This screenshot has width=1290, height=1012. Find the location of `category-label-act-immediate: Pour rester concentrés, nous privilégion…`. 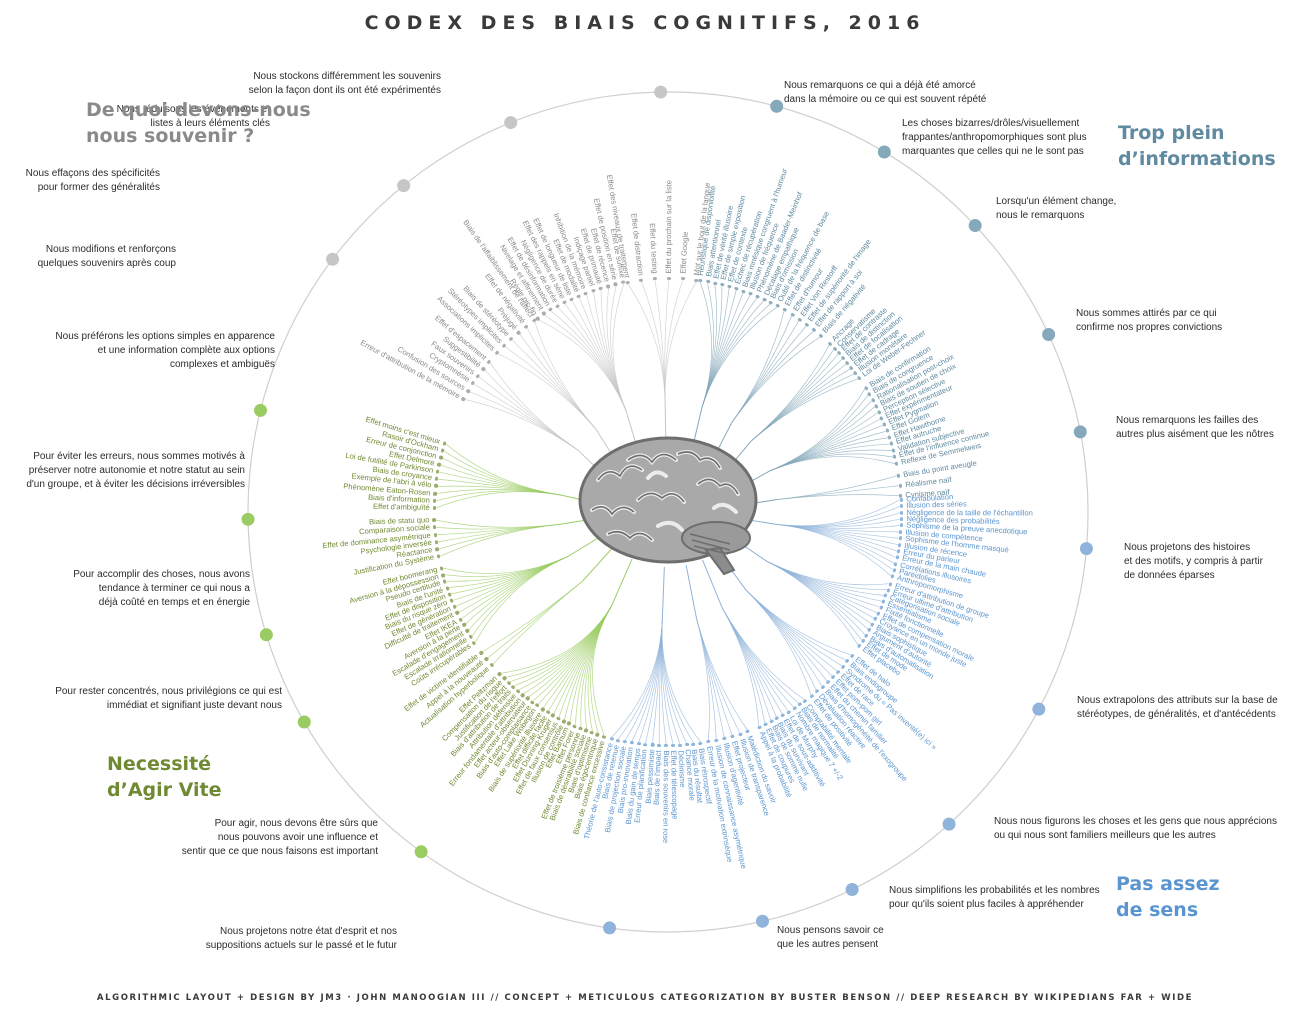

category-label-act-immediate: Pour rester concentrés, nous privilégion… is located at coordinates (168, 698).